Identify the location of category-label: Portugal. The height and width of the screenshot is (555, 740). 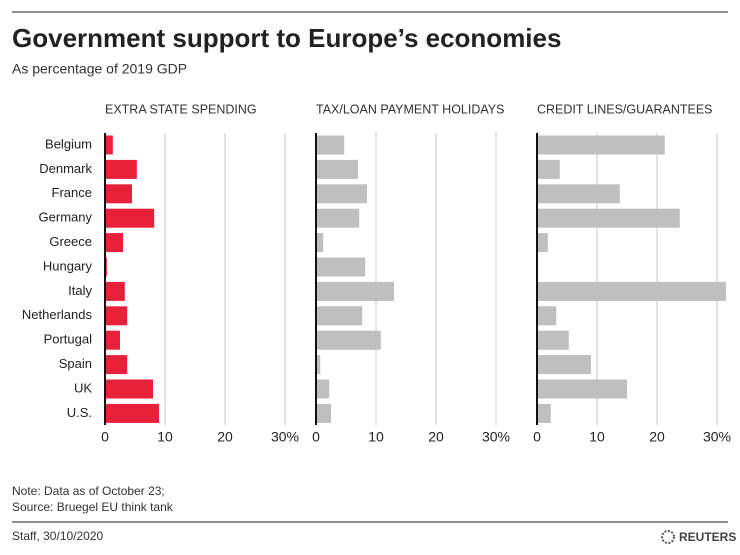
(68, 339).